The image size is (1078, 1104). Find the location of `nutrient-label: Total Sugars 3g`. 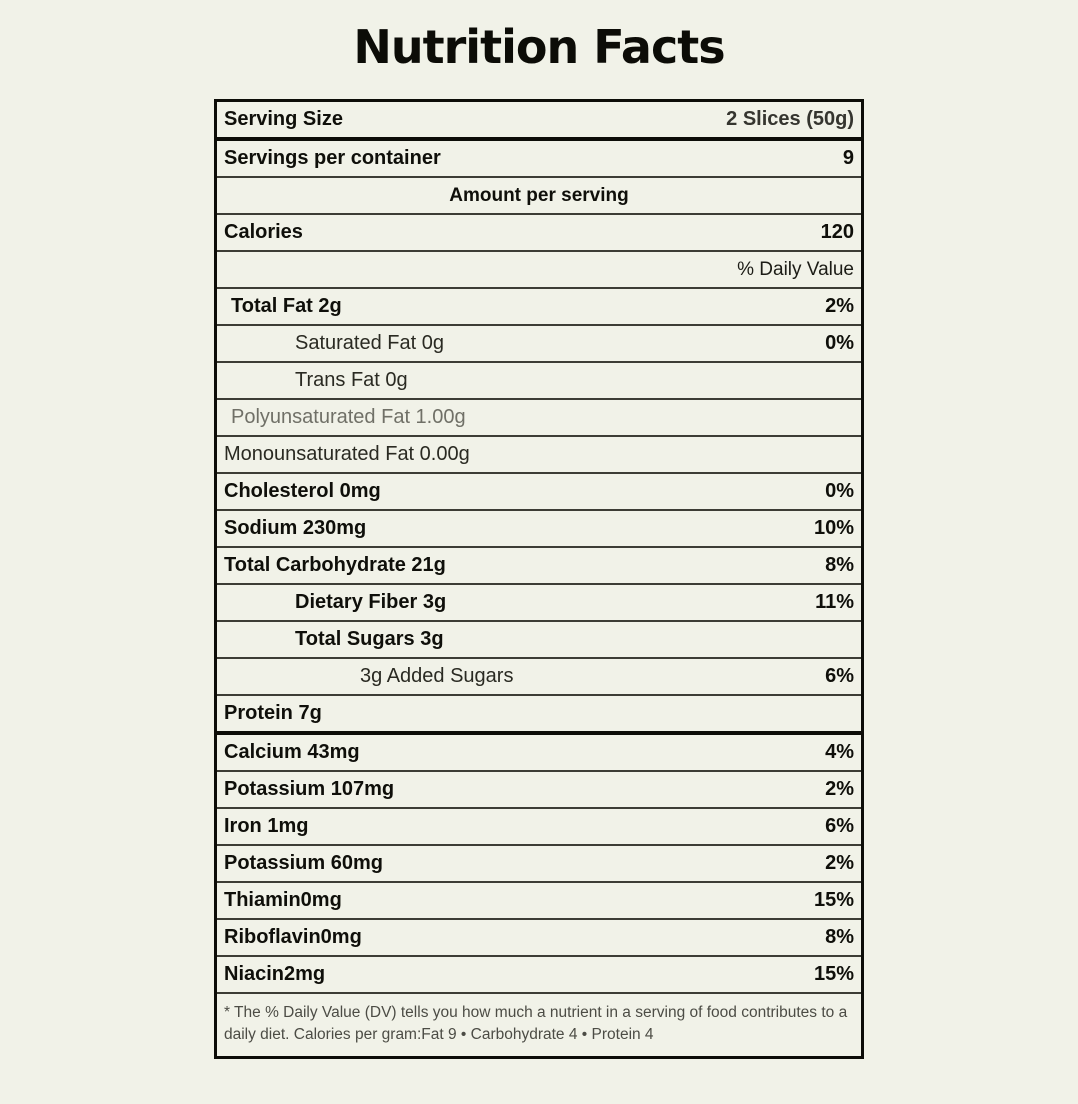

nutrient-label: Total Sugars 3g is located at coordinates (369, 639).